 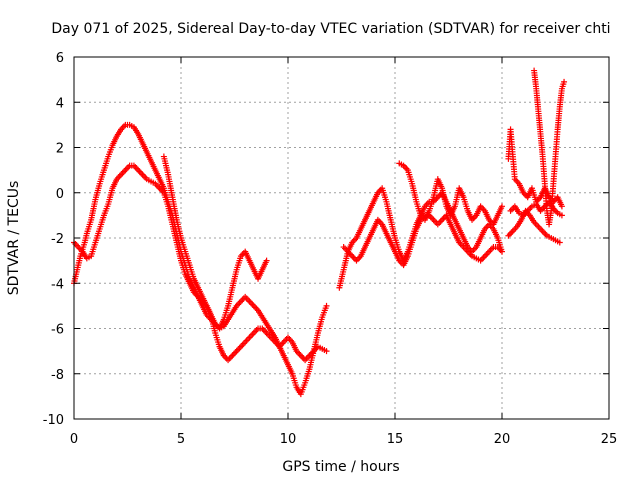 I want to click on y-tick-label: 4, so click(x=60, y=103).